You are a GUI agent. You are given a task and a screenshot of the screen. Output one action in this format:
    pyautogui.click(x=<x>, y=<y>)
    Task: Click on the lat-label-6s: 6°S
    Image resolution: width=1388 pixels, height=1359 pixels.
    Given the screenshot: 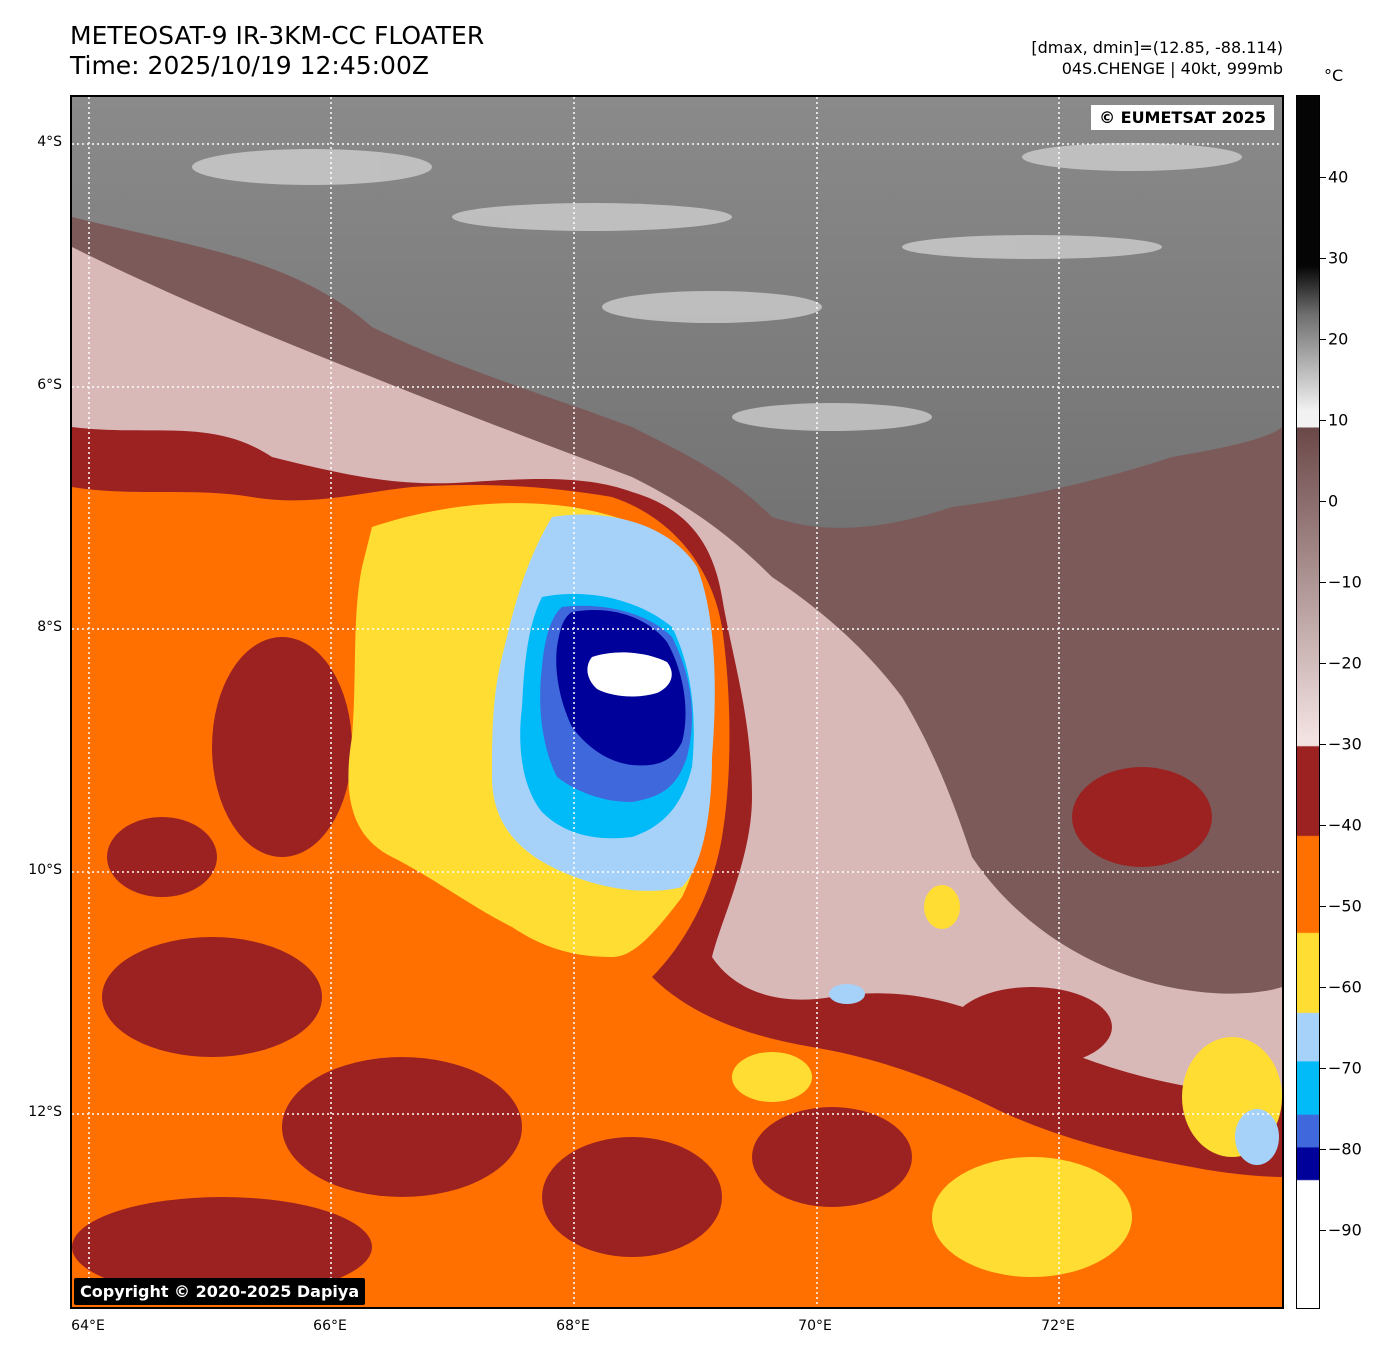 What is the action you would take?
    pyautogui.click(x=49, y=385)
    